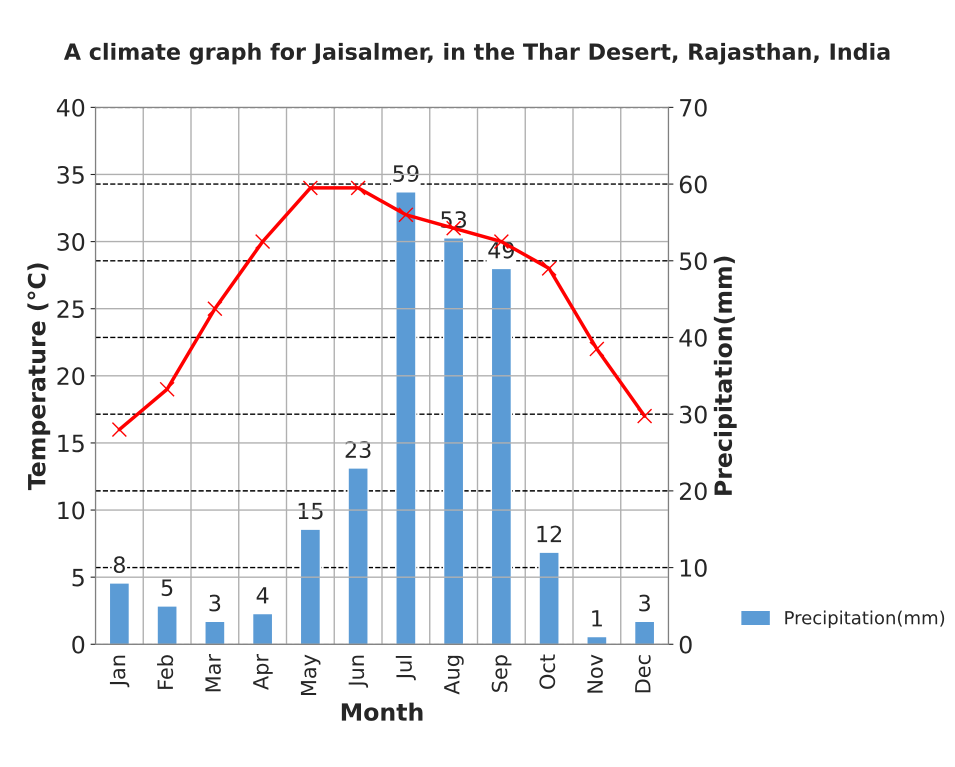 The image size is (955, 767). What do you see at coordinates (693, 185) in the screenshot?
I see `y2-tick-label: 60` at bounding box center [693, 185].